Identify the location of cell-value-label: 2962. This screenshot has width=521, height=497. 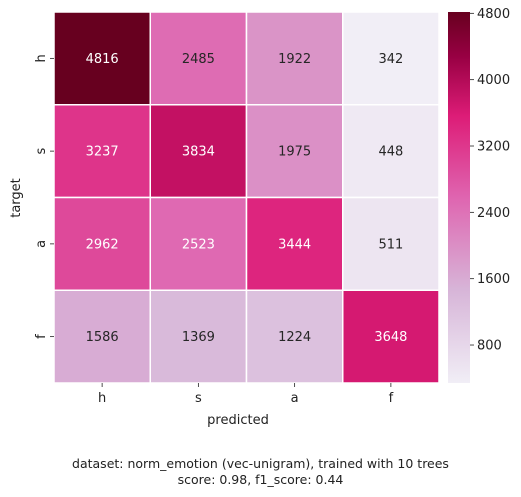
(102, 244).